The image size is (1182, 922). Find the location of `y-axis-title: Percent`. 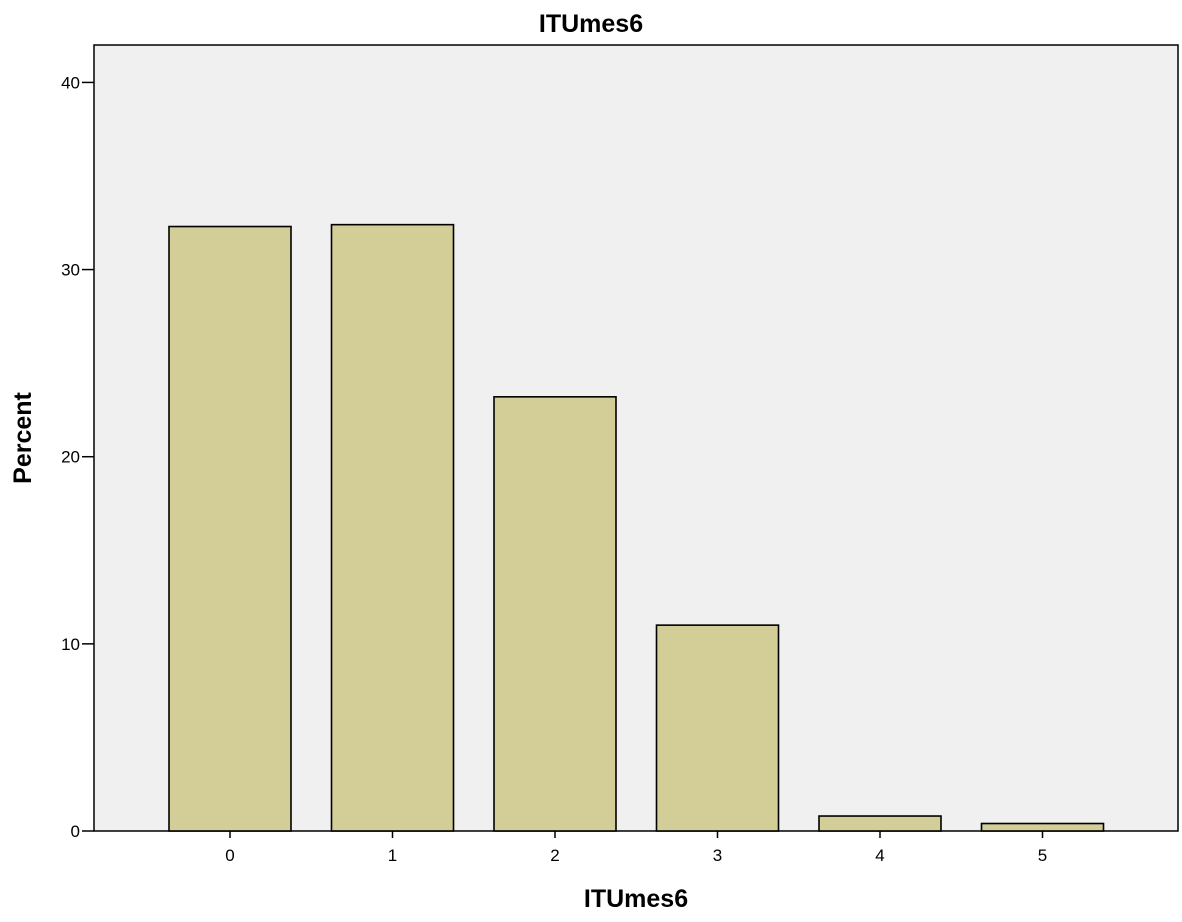

y-axis-title: Percent is located at coordinates (23, 437).